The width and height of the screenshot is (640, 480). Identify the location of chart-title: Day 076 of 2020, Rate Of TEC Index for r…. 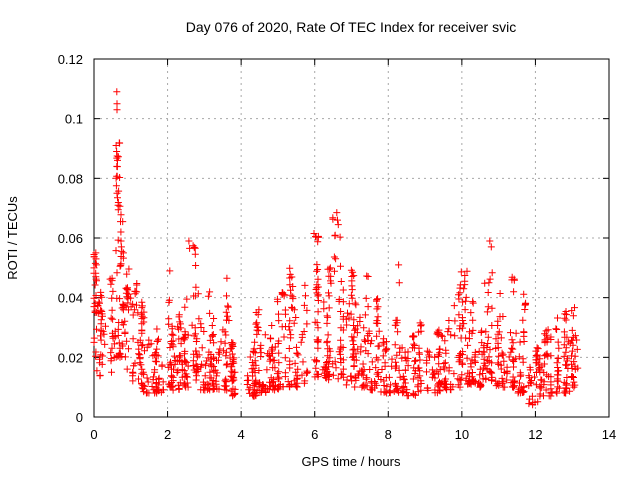
(351, 27).